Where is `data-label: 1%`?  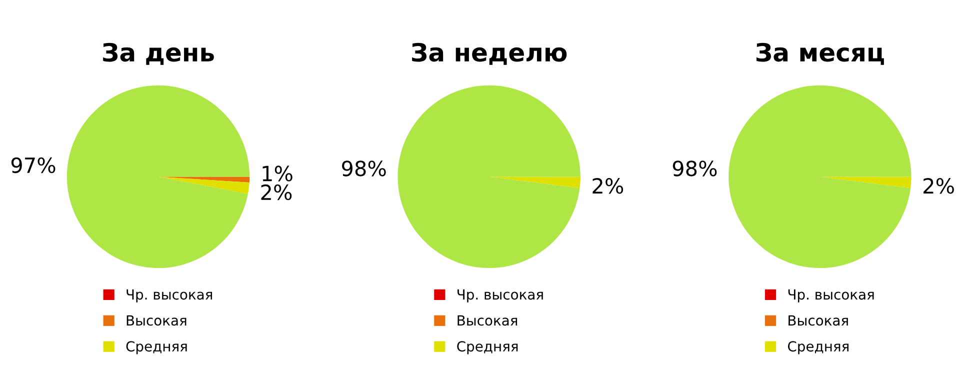 data-label: 1% is located at coordinates (277, 174).